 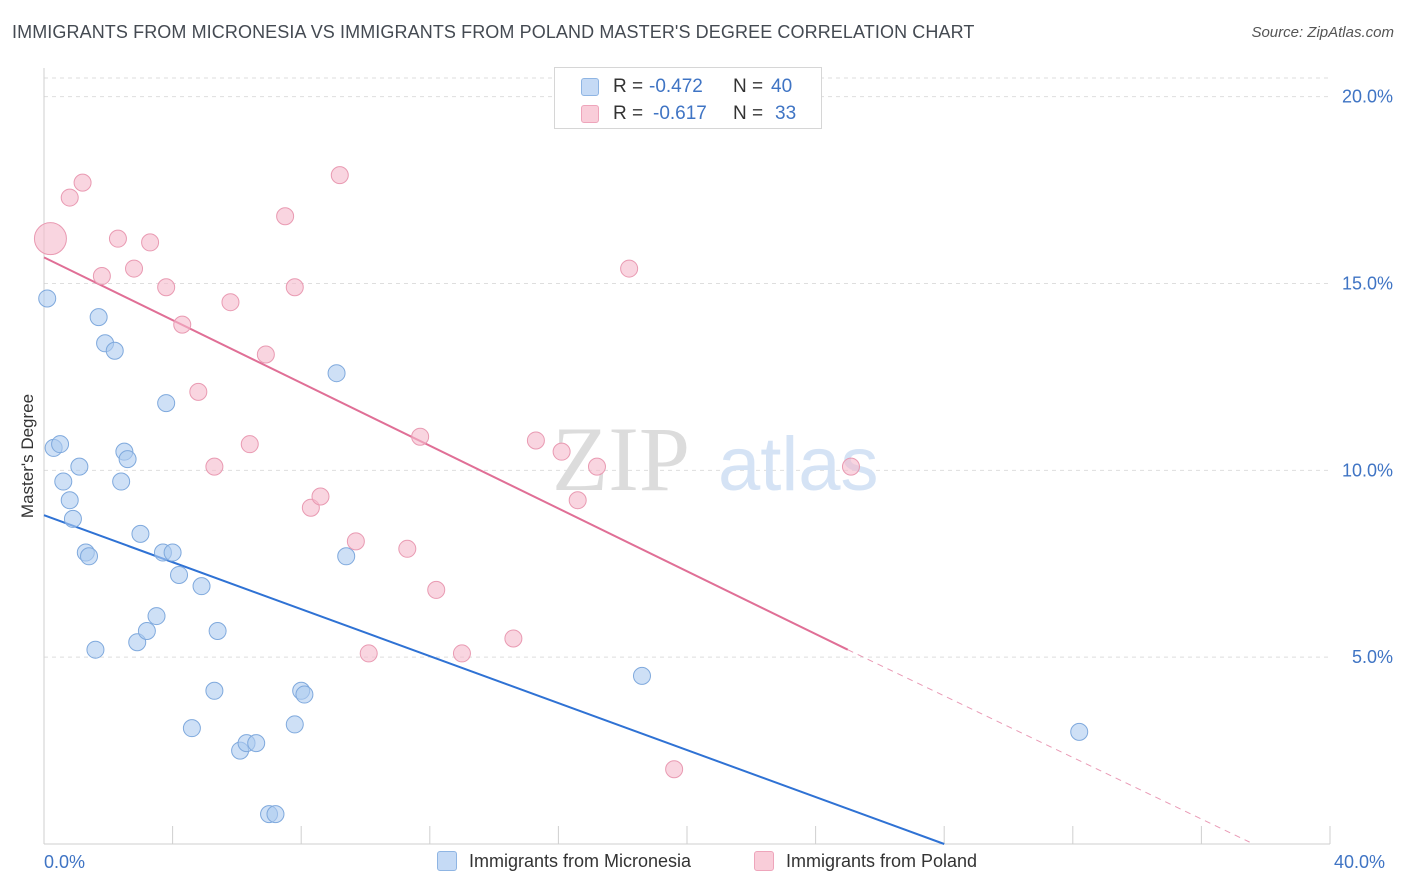 What do you see at coordinates (1360, 862) in the screenshot?
I see `x-tick-label-max: 40.0%` at bounding box center [1360, 862].